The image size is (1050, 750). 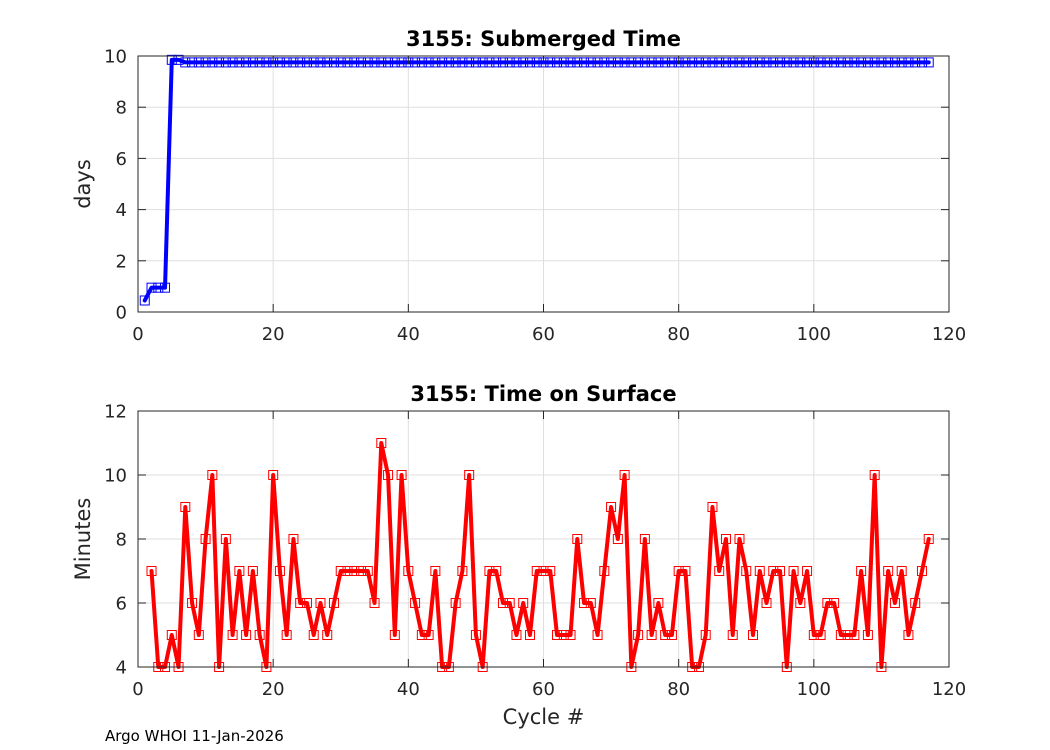 What do you see at coordinates (83, 184) in the screenshot?
I see `y-axis-label: days` at bounding box center [83, 184].